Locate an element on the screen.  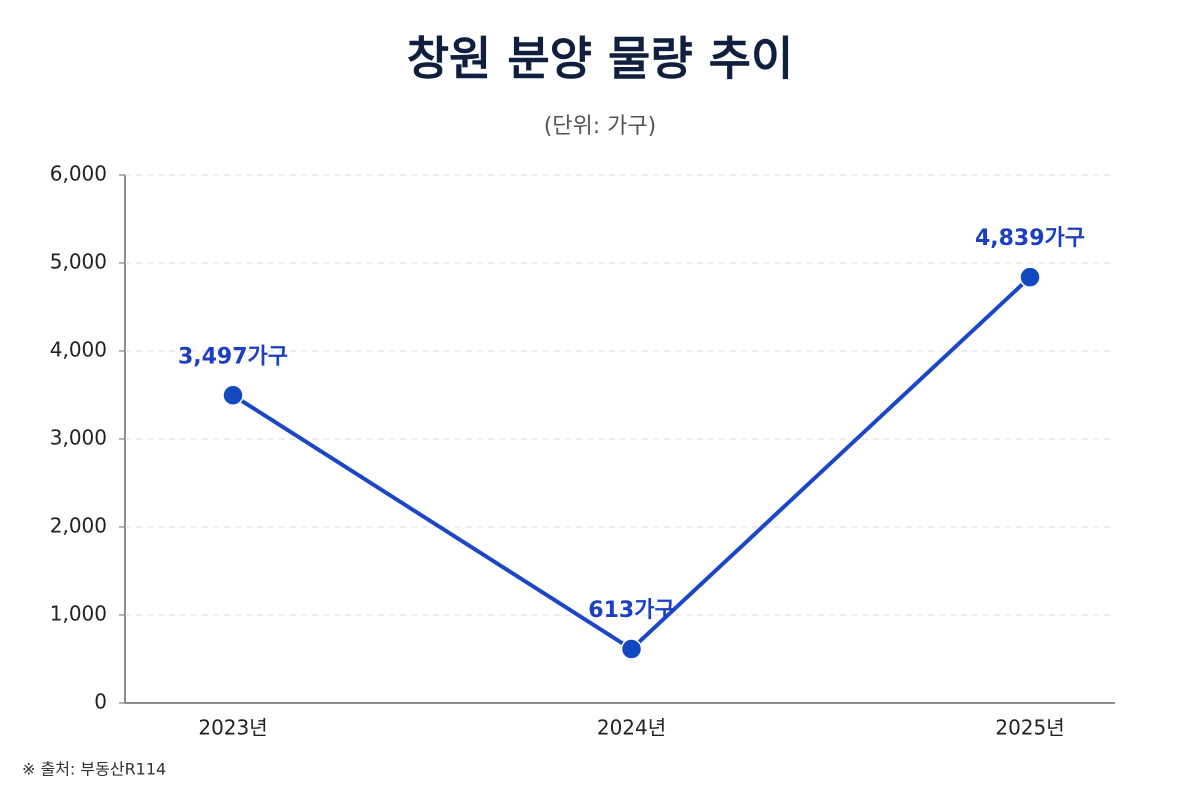
x-tick-label: 2024년 is located at coordinates (631, 728).